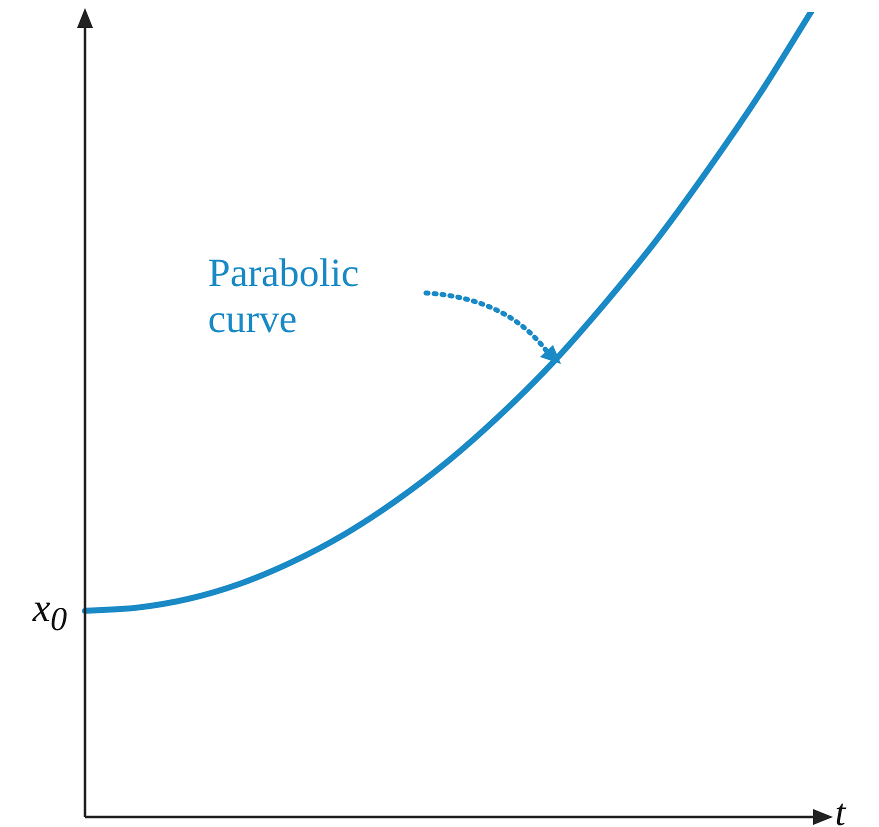 The image size is (879, 827). What do you see at coordinates (284, 296) in the screenshot?
I see `annotation: Parabolic curve` at bounding box center [284, 296].